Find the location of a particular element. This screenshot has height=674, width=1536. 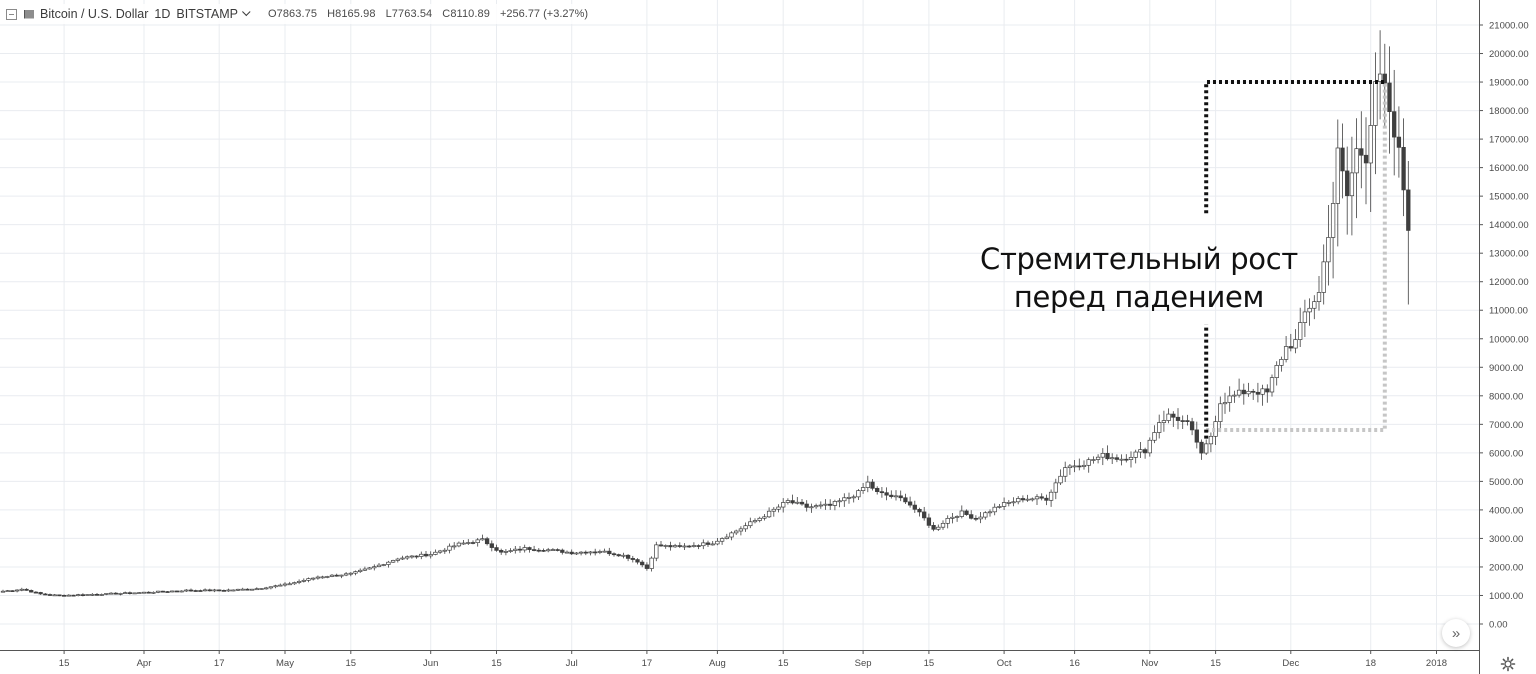

symbol-selector: Bitcoin / U.S. Dollar 1D BITSTAMP is located at coordinates (139, 14).